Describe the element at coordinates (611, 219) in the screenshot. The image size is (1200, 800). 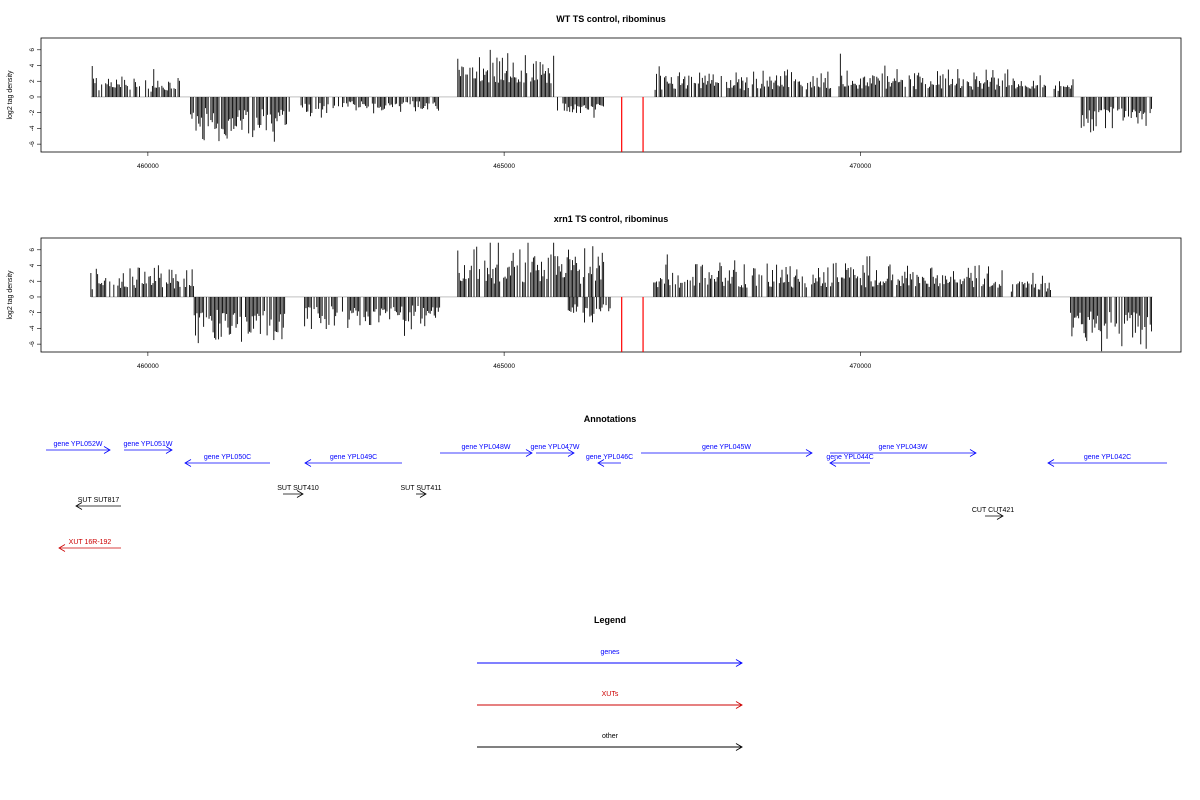
I see `chart-title: xrn1 TS control, ribominus` at that location.